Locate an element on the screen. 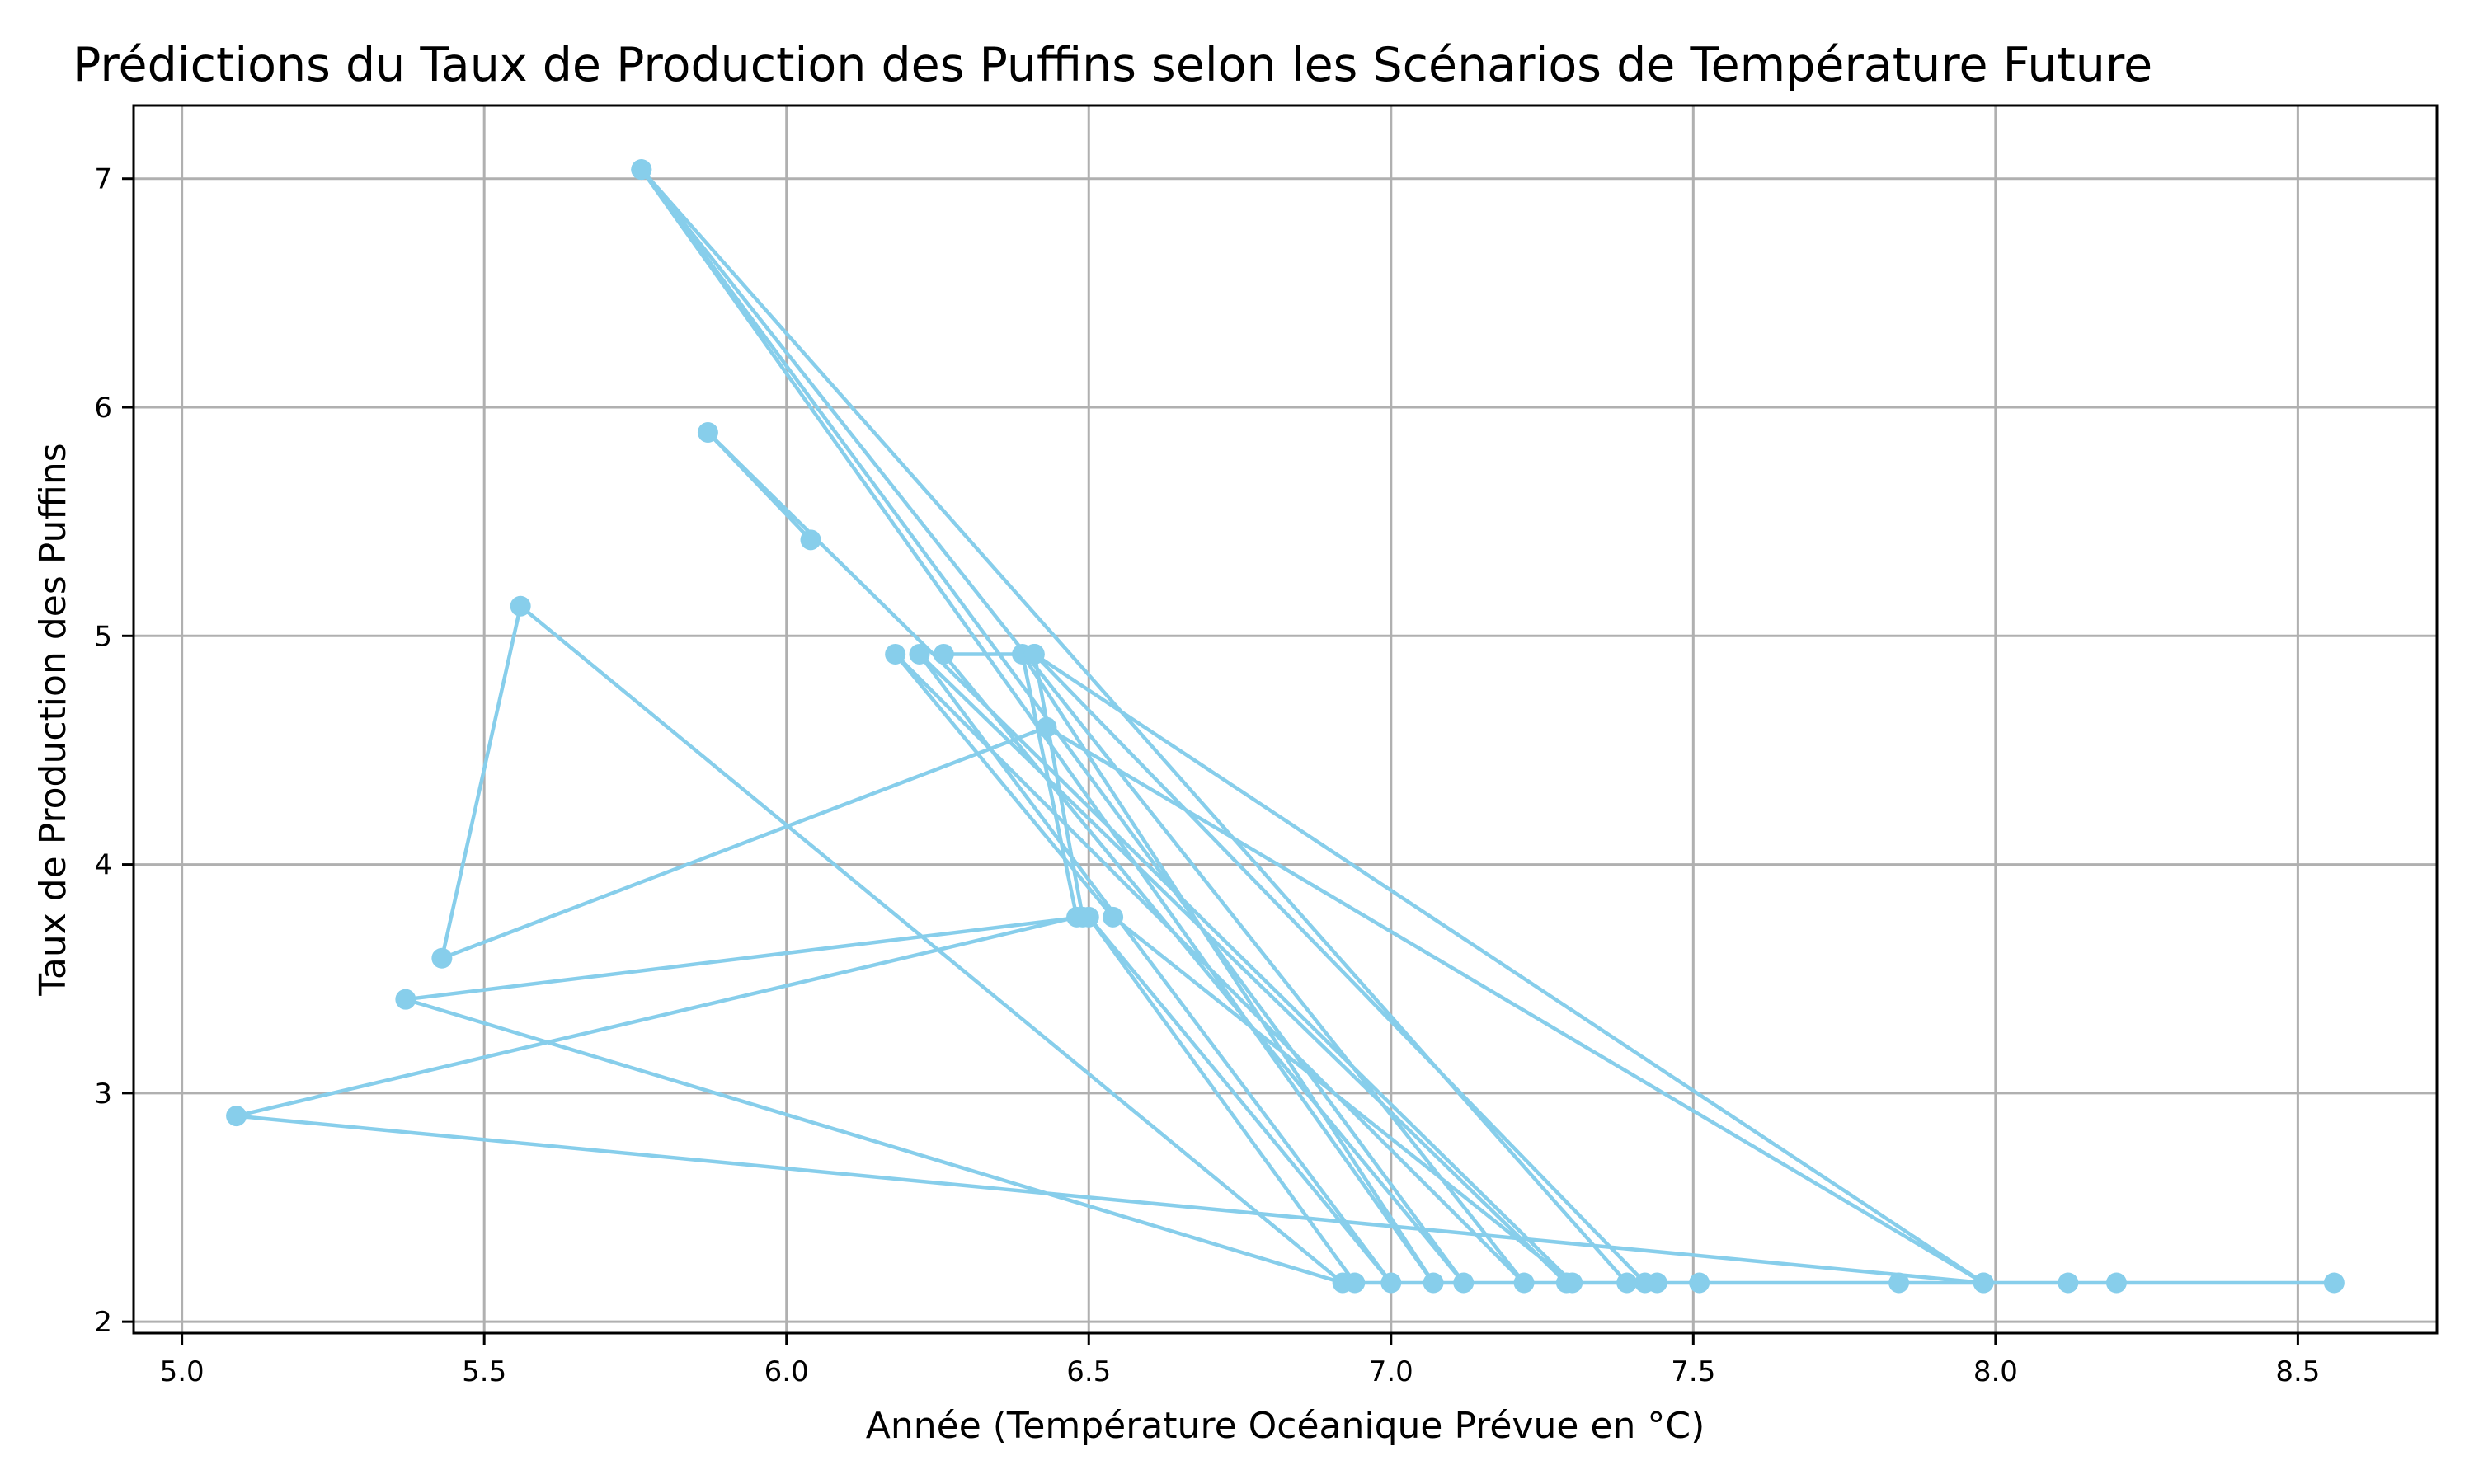  x-tick-label: 7.5 is located at coordinates (1693, 1371).